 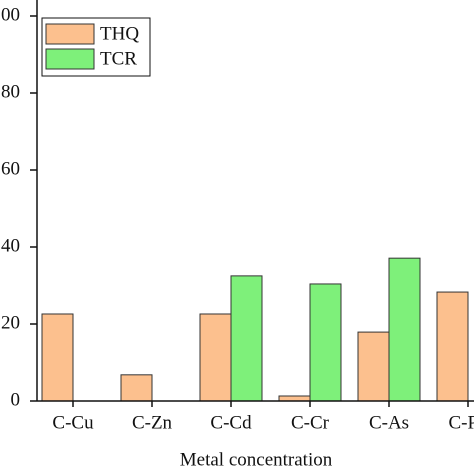 What do you see at coordinates (10, 322) in the screenshot?
I see `y-tick-label: 20` at bounding box center [10, 322].